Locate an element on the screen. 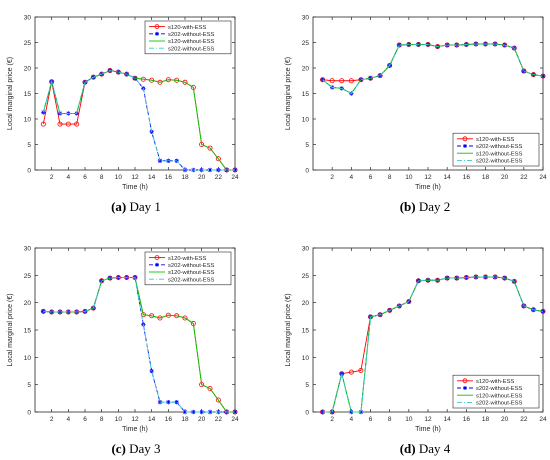 This screenshot has height=460, width=550. figure-caption: (c) Day 3 is located at coordinates (135, 448).